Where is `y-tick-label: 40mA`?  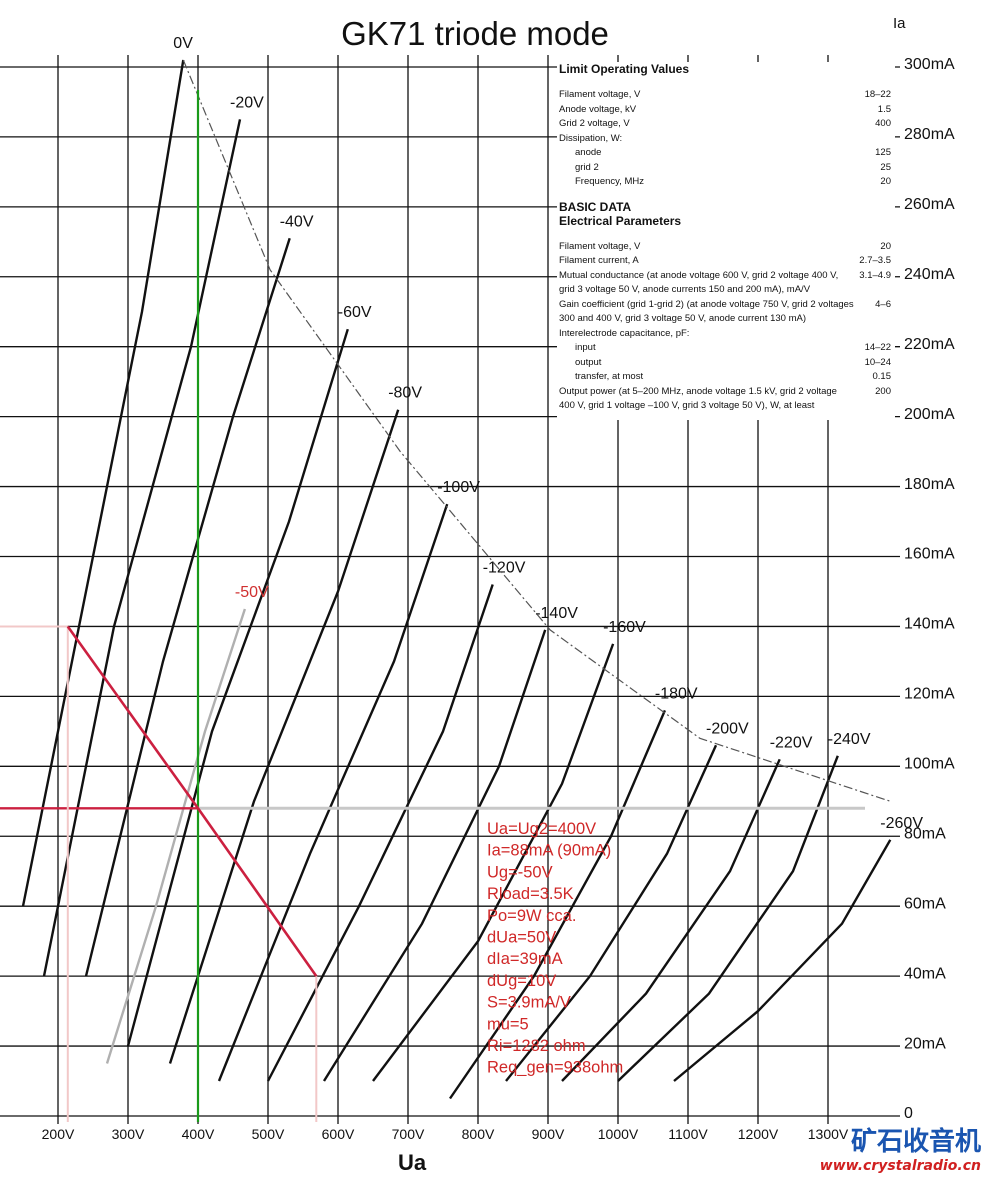 y-tick-label: 40mA is located at coordinates (925, 973).